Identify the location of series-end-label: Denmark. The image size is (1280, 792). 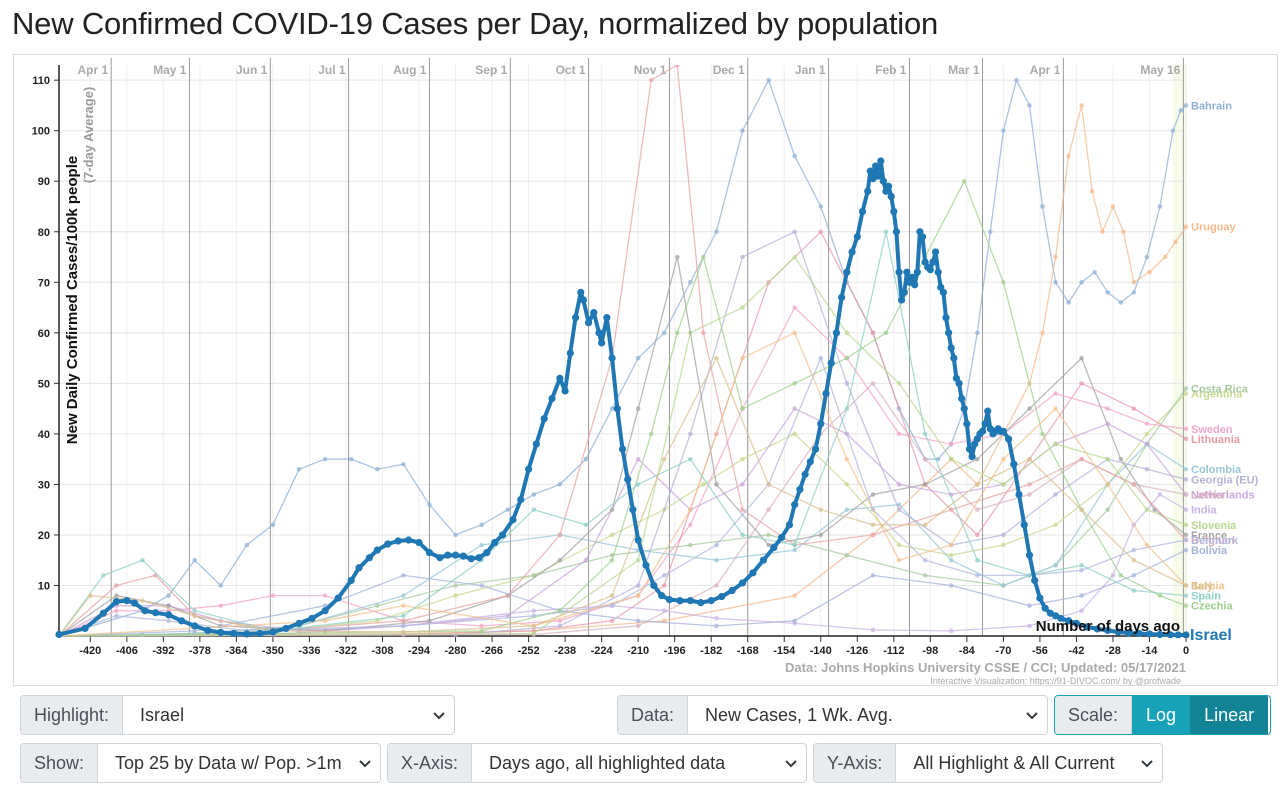
(1215, 541).